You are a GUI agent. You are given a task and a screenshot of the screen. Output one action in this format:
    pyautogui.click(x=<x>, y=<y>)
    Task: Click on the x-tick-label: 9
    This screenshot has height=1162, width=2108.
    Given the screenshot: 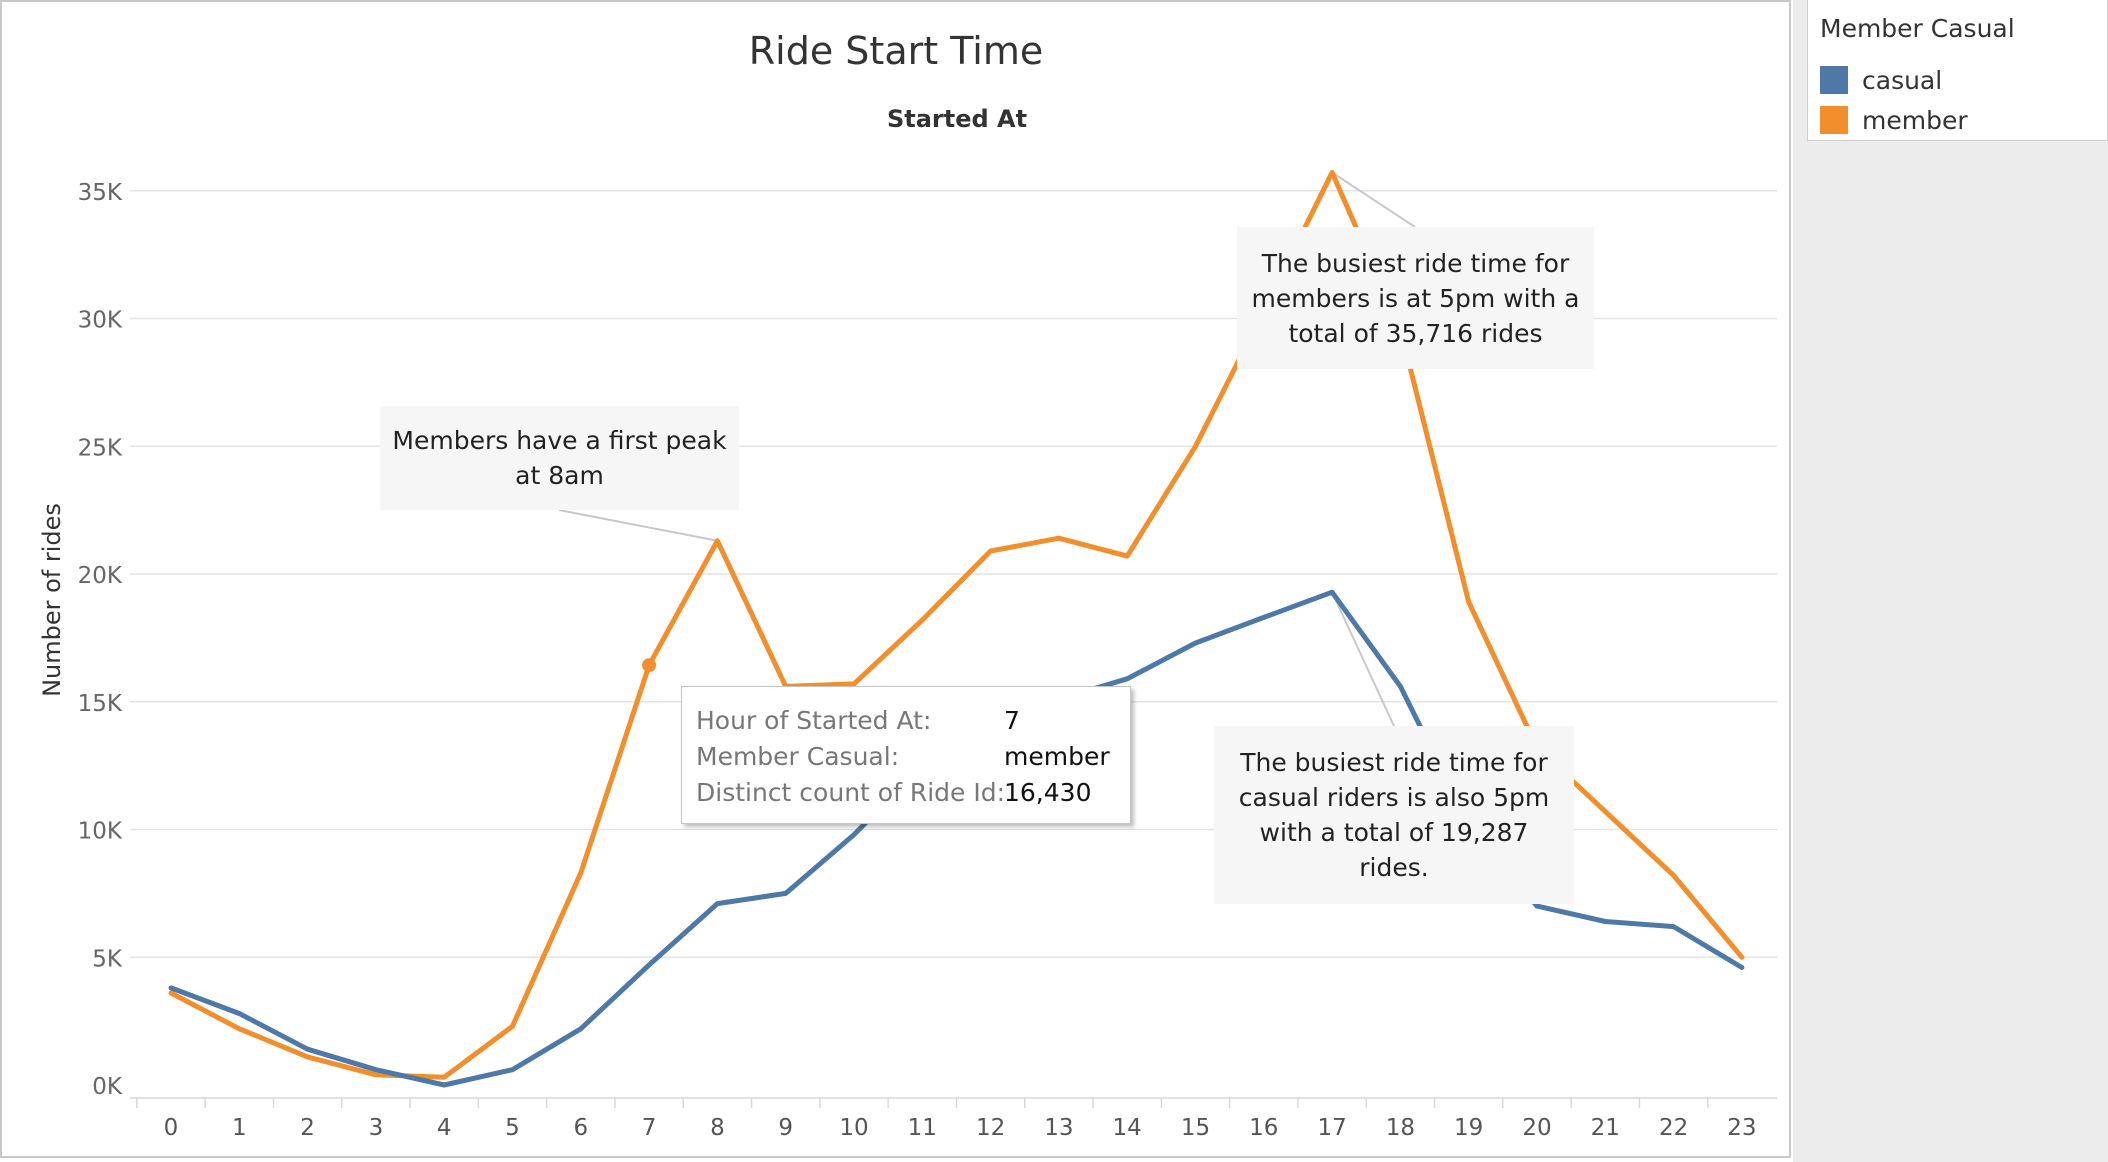 What is the action you would take?
    pyautogui.click(x=785, y=1128)
    